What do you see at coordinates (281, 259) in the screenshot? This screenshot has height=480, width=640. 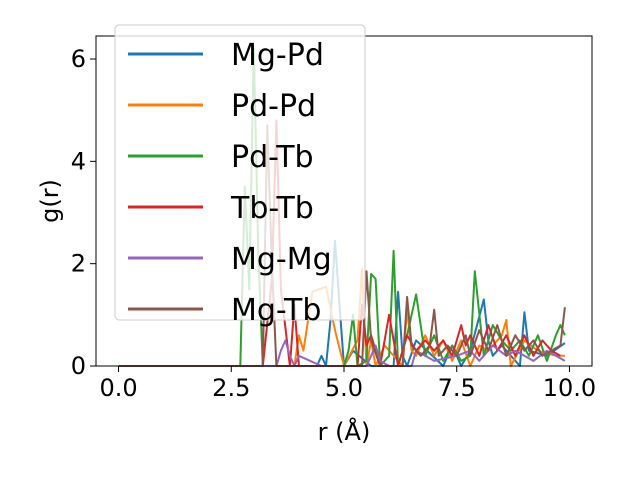 I see `legend-label: Mg-Mg` at bounding box center [281, 259].